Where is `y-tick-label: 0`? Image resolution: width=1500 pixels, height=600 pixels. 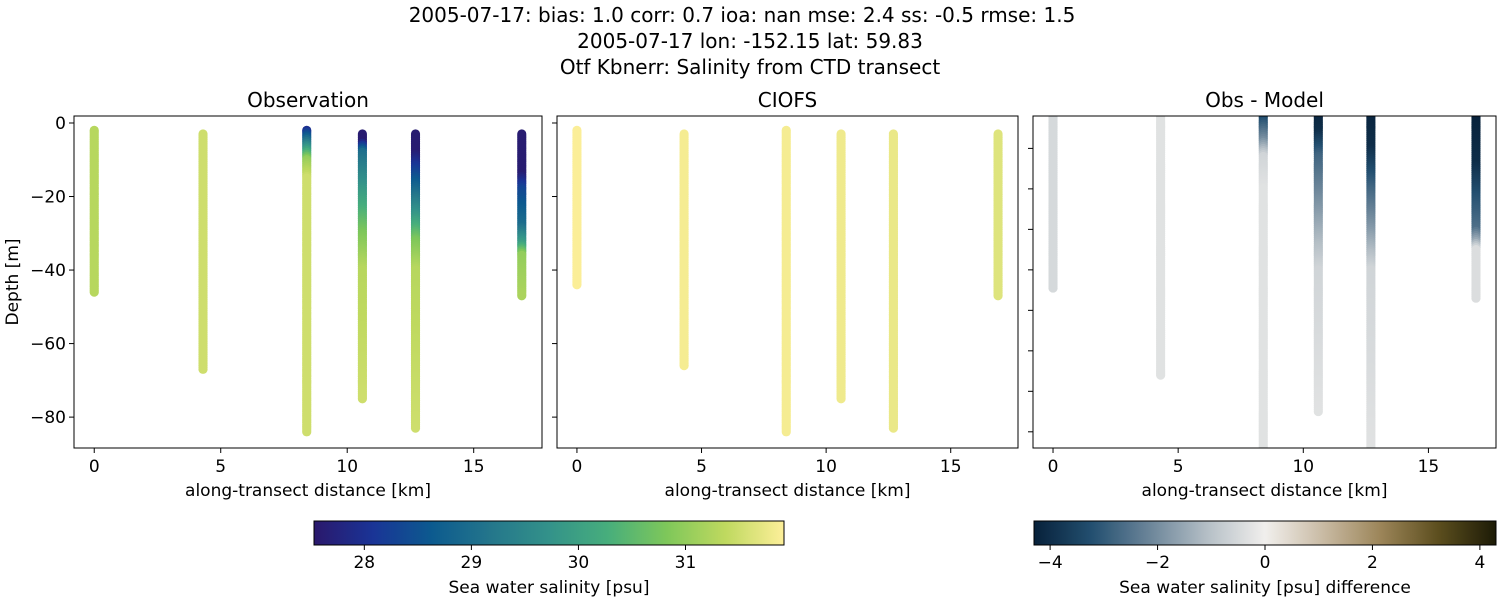
y-tick-label: 0 is located at coordinates (60, 124).